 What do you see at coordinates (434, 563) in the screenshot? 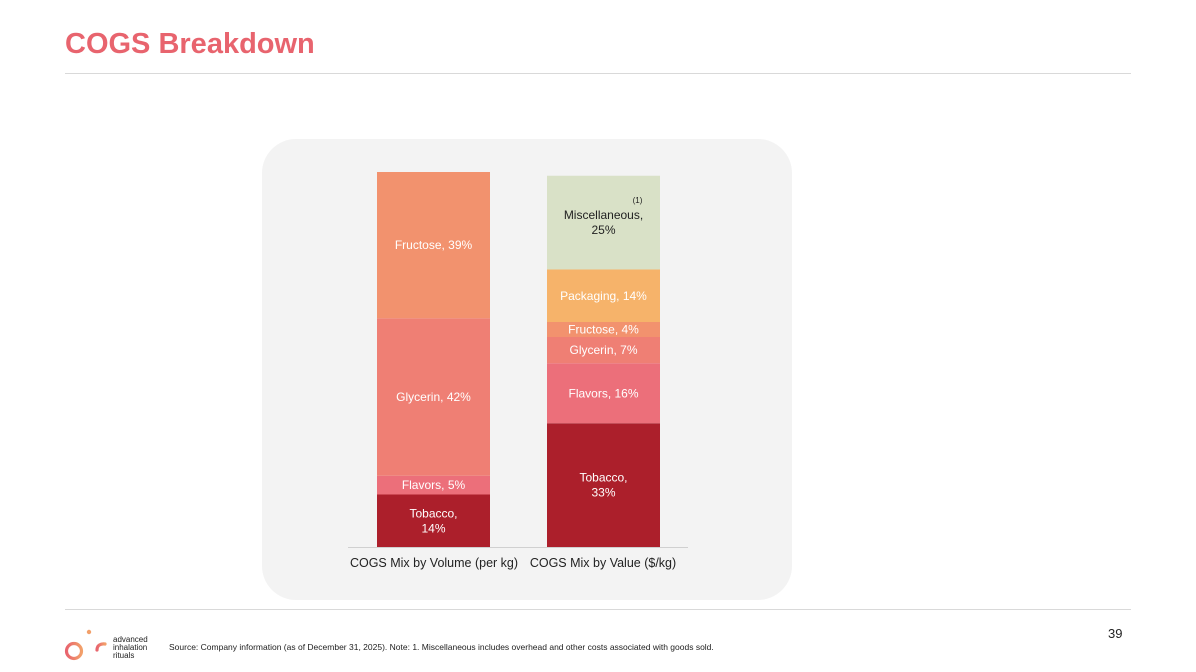
I see `category-label-1: COGS Mix by Volume (per kg)` at bounding box center [434, 563].